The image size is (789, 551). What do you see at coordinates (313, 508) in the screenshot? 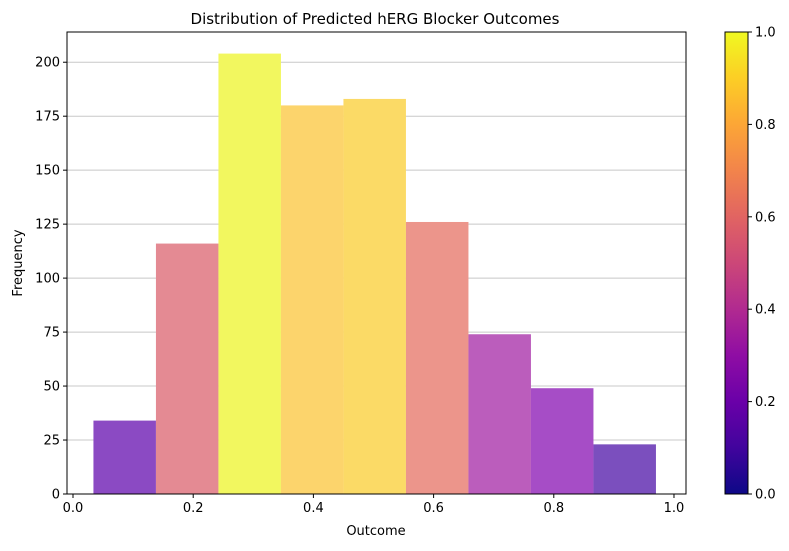
I see `x-tick-label: 0.4` at bounding box center [313, 508].